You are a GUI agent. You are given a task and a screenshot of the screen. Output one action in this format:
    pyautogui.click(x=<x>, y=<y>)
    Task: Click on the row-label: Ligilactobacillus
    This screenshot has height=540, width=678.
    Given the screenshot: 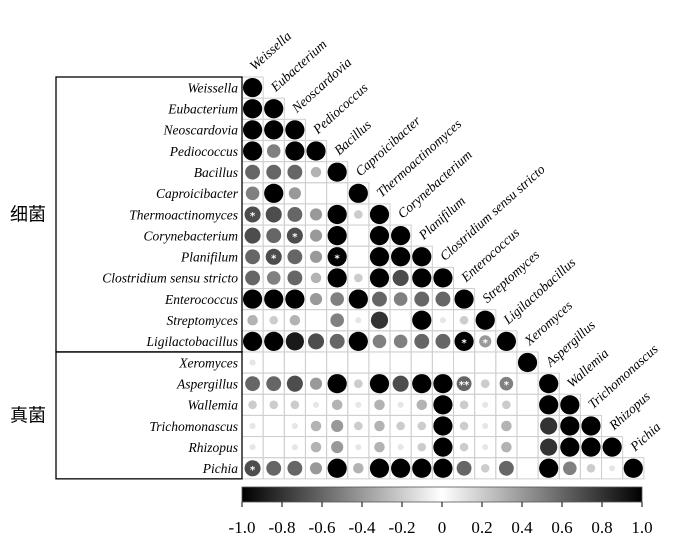 What is the action you would take?
    pyautogui.click(x=191, y=341)
    